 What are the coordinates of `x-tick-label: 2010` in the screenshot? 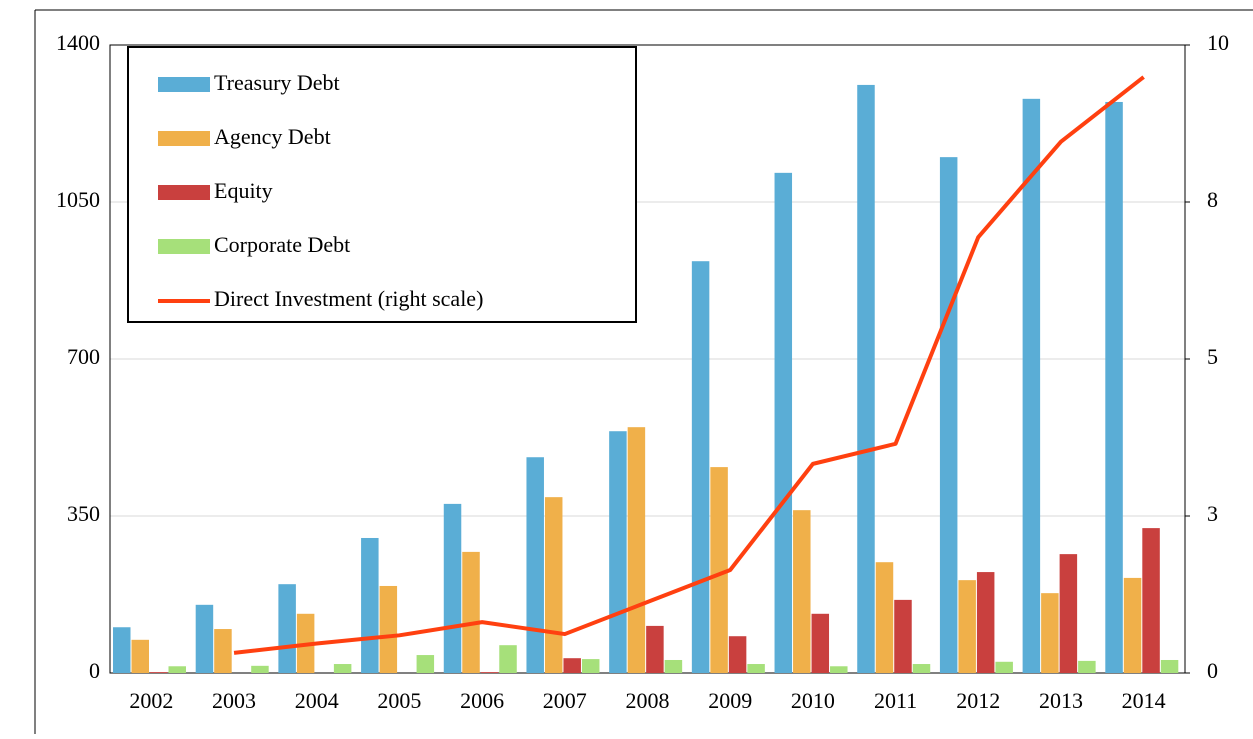 It's located at (813, 700).